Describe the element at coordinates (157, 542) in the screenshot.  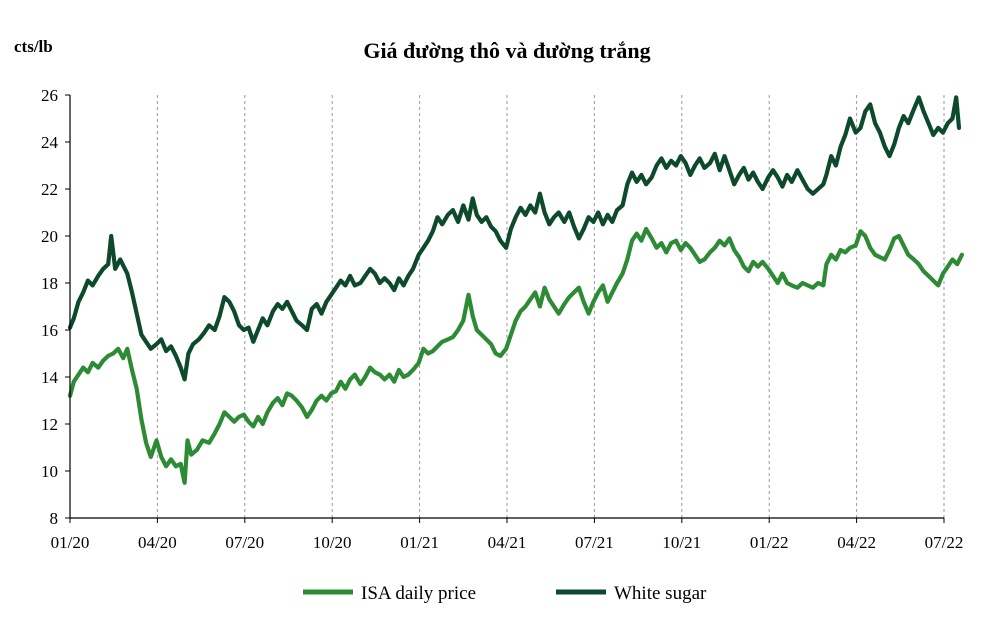
I see `x-tick-label: 04/20` at that location.